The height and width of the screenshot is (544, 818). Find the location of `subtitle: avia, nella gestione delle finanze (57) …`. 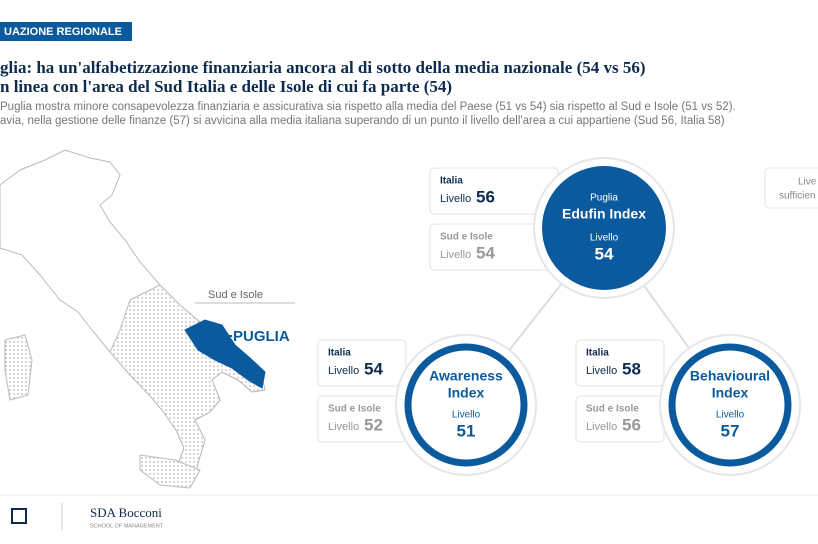

subtitle: avia, nella gestione delle finanze (57) … is located at coordinates (362, 121).